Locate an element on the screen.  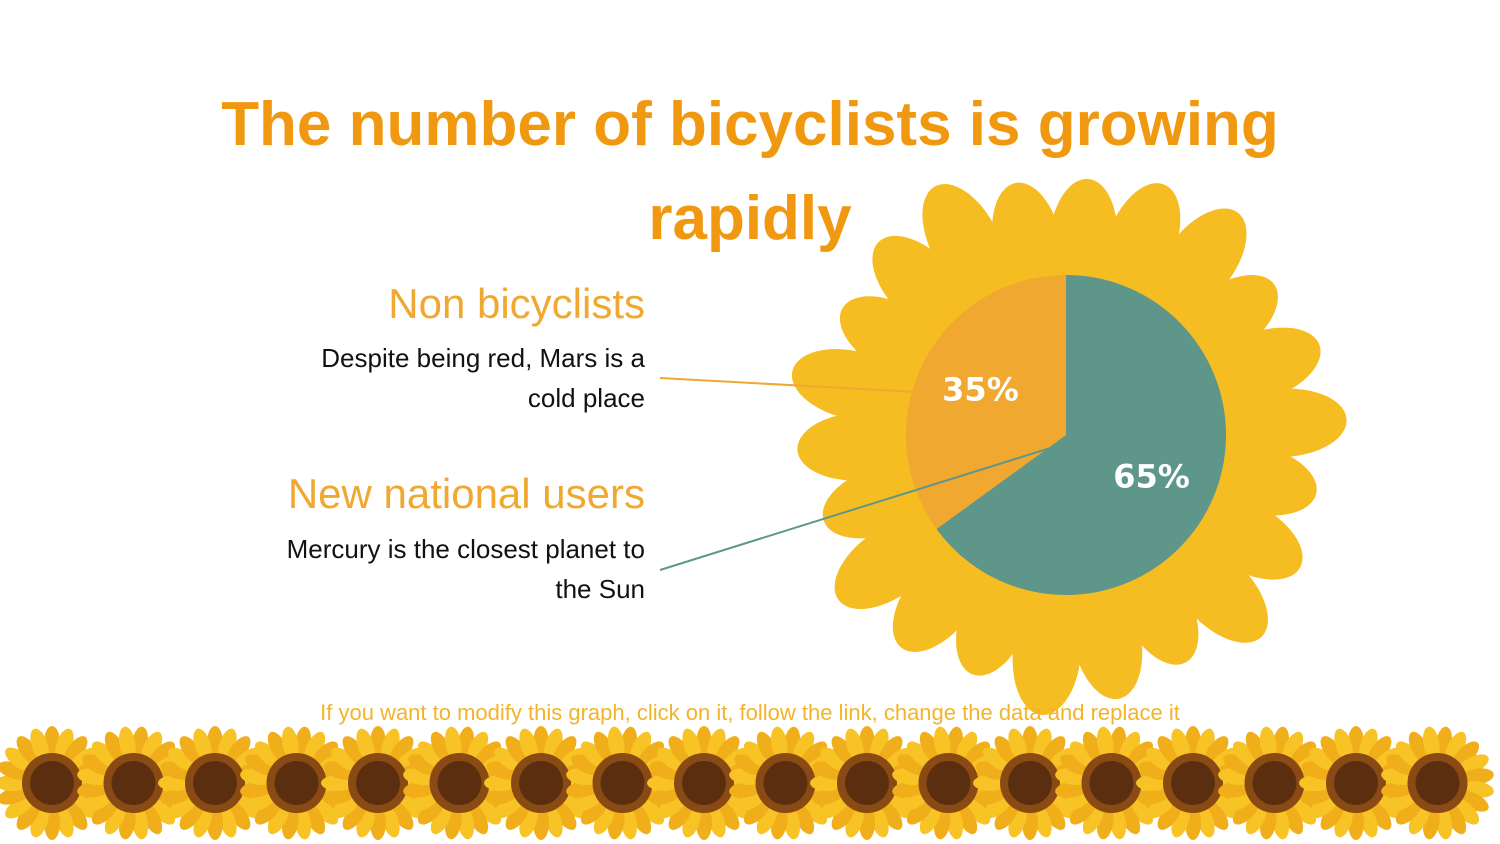
petal is located at coordinates (1047, 653).